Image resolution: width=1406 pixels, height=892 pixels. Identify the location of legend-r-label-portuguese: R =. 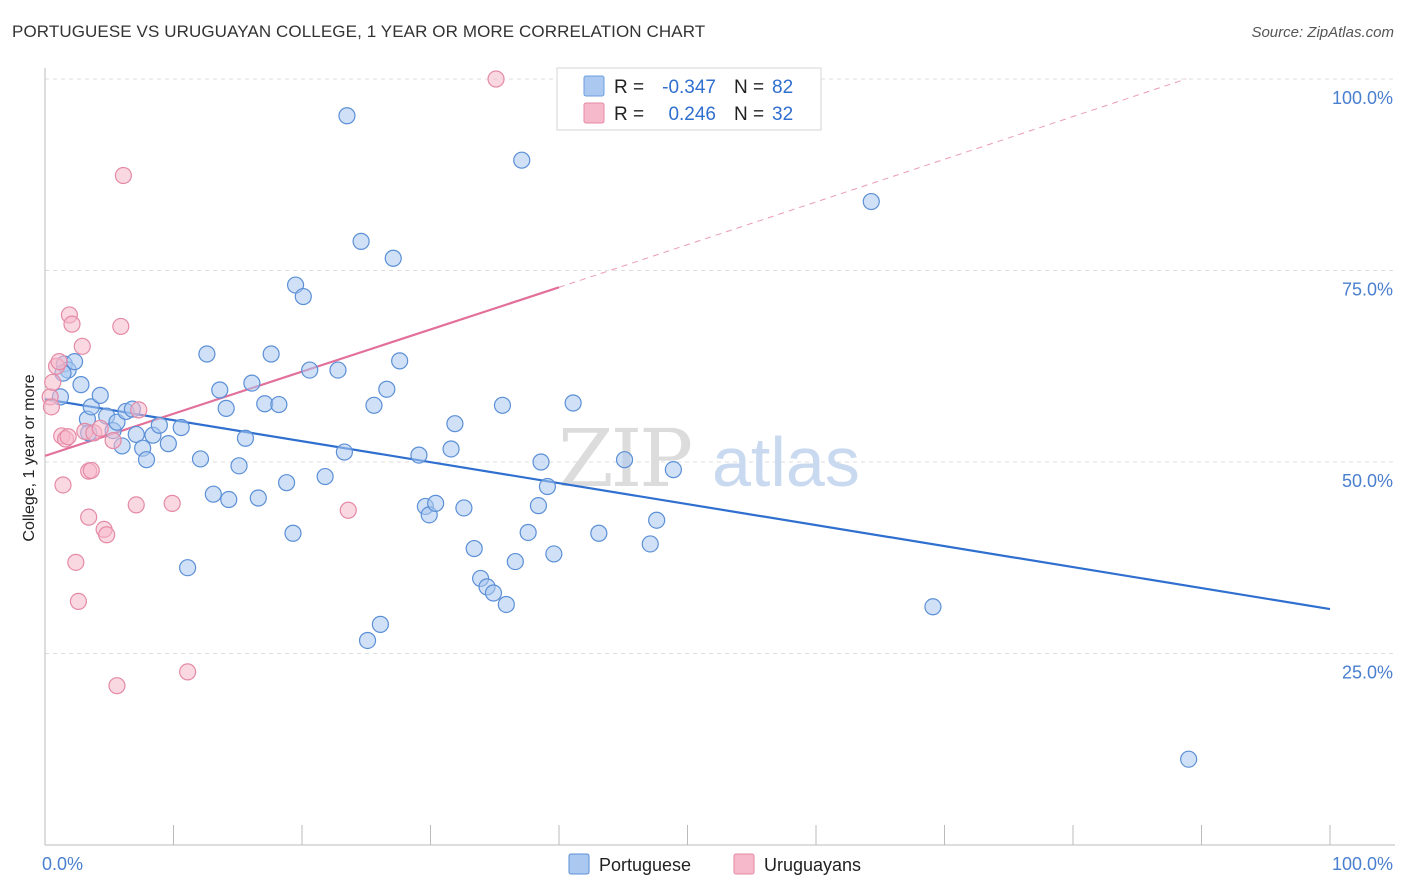
(629, 87).